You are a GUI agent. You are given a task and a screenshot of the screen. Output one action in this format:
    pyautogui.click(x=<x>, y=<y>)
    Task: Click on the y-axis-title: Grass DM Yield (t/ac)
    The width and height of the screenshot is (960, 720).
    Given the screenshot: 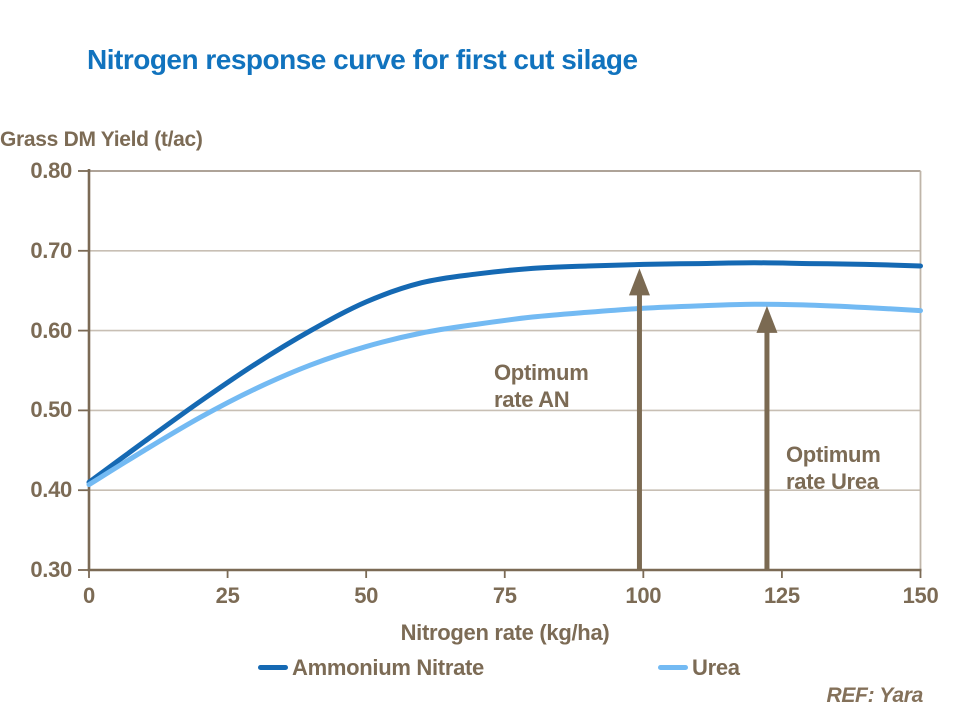 What is the action you would take?
    pyautogui.click(x=101, y=139)
    